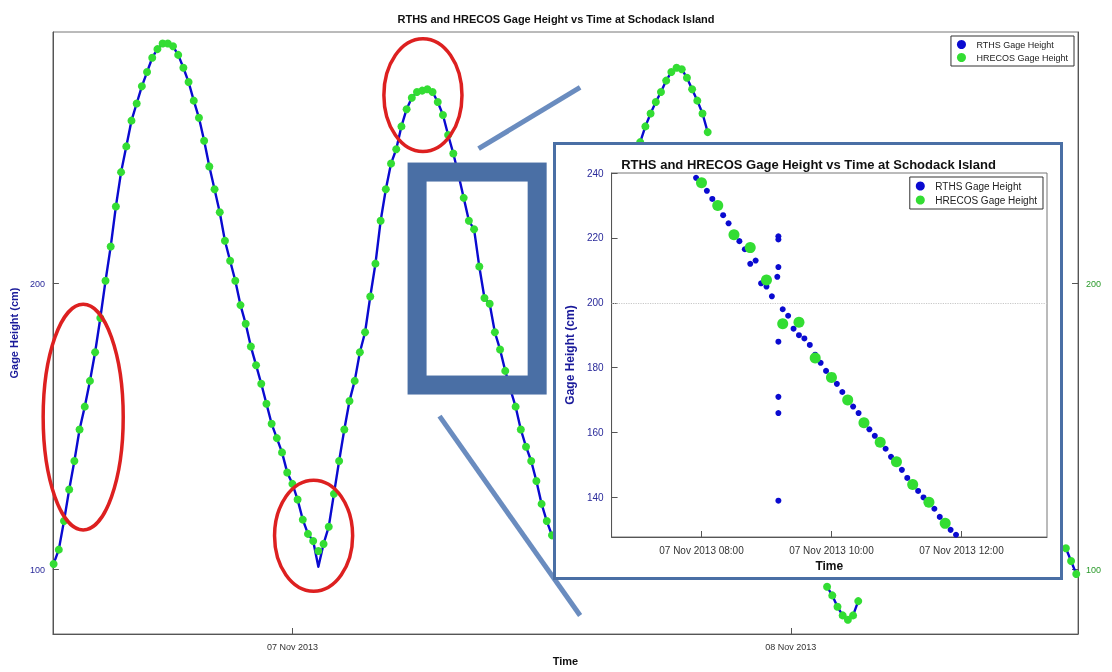  What do you see at coordinates (595, 497) in the screenshot?
I see `y-tick-label: 140` at bounding box center [595, 497].